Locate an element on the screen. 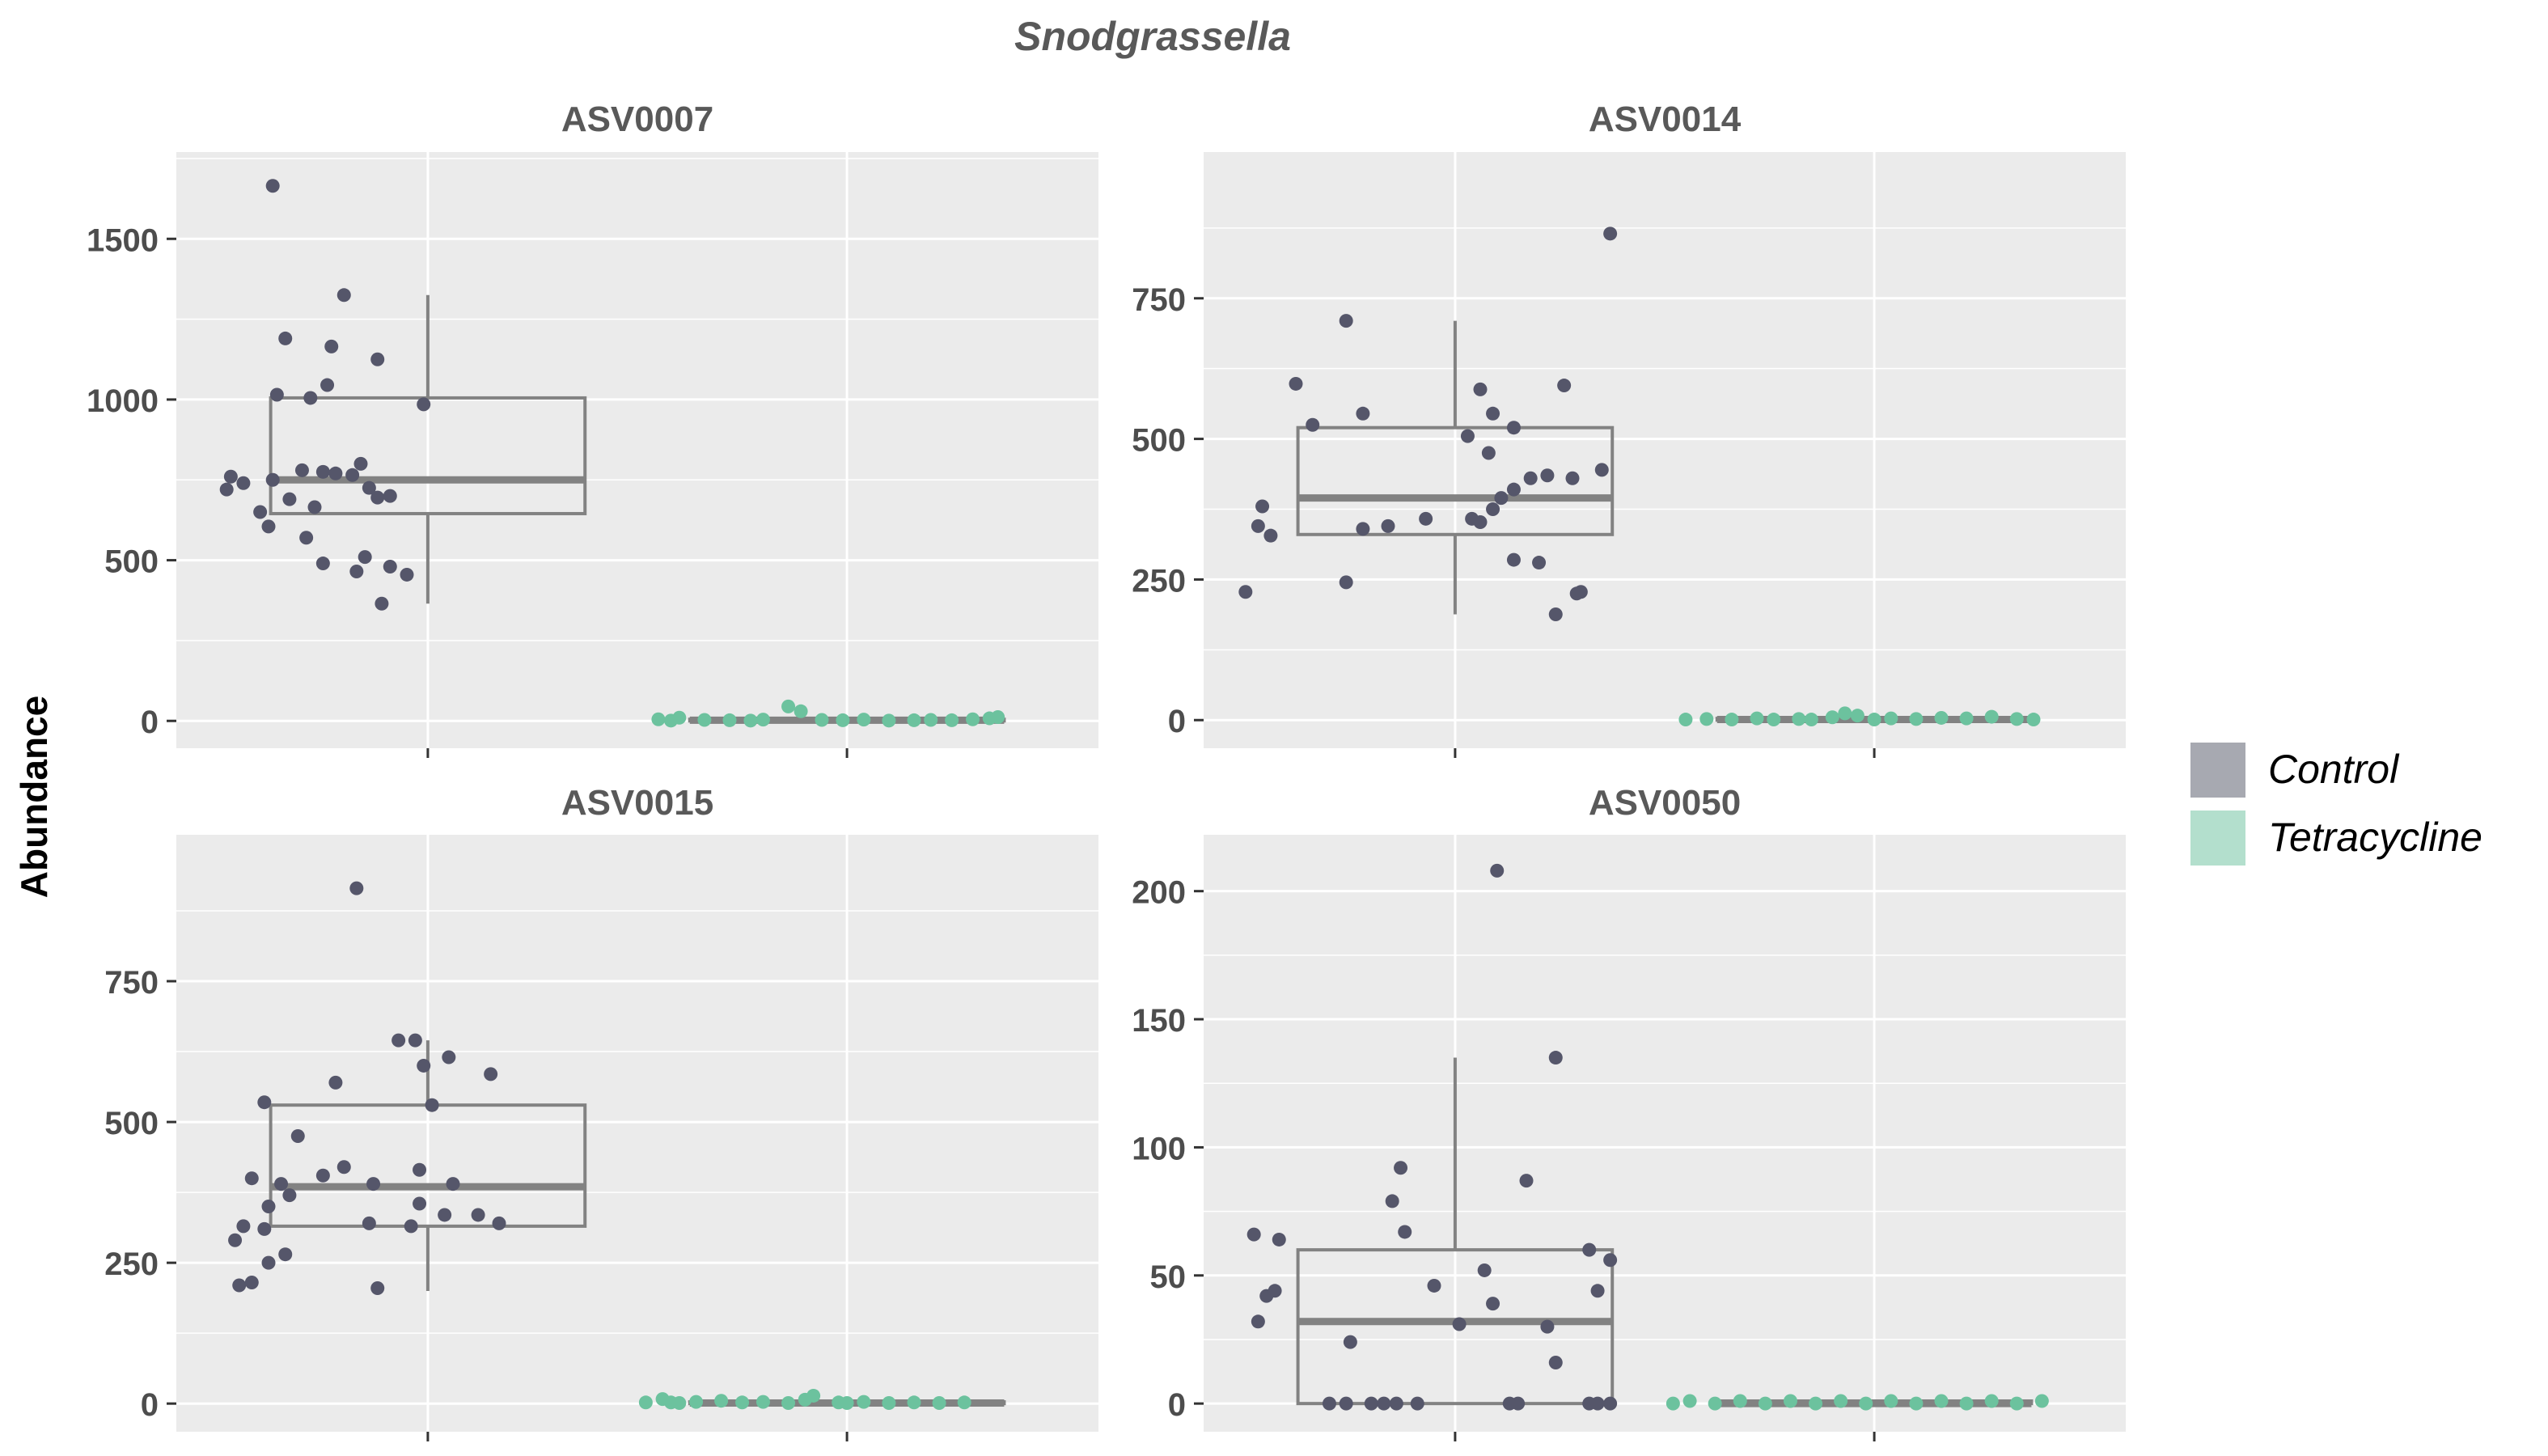 The image size is (2548, 1456). y-tick-label: 500 is located at coordinates (1159, 441).